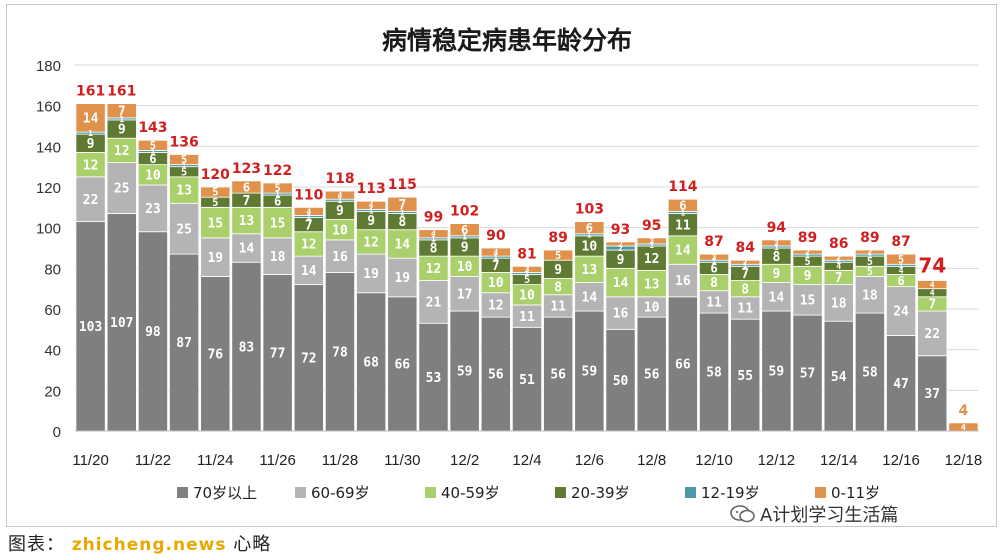 The width and height of the screenshot is (1001, 559). I want to click on y-tick-label: 160, so click(48, 107).